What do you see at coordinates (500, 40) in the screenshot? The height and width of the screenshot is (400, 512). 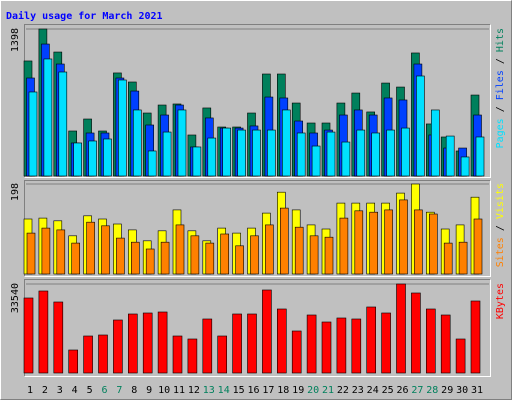 I see `legend-entry: Hits` at bounding box center [500, 40].